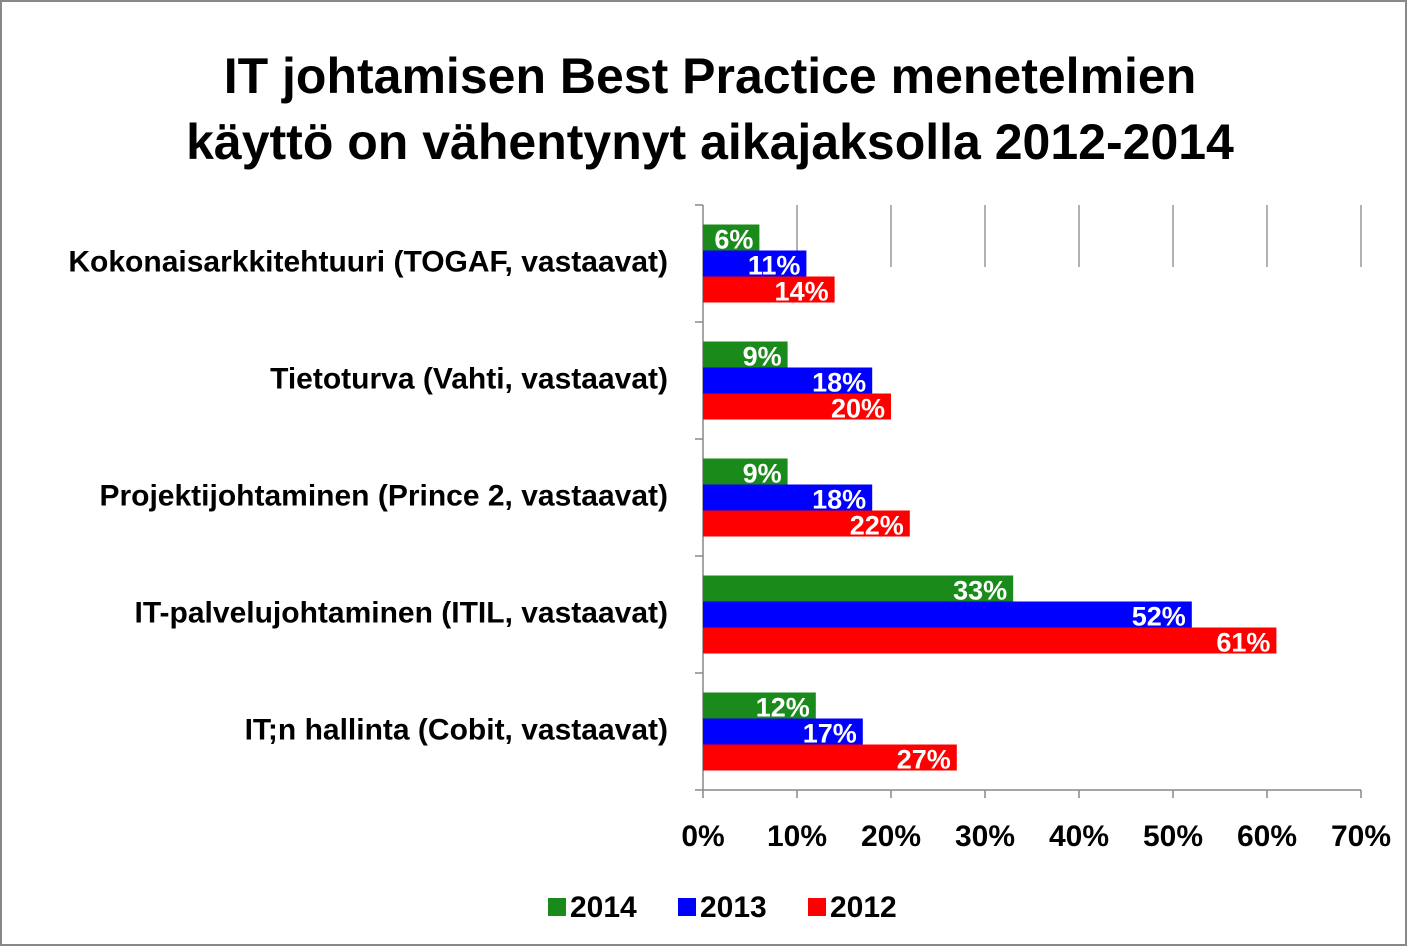 The image size is (1407, 946). Describe the element at coordinates (733, 907) in the screenshot. I see `legend-label: 2013` at that location.